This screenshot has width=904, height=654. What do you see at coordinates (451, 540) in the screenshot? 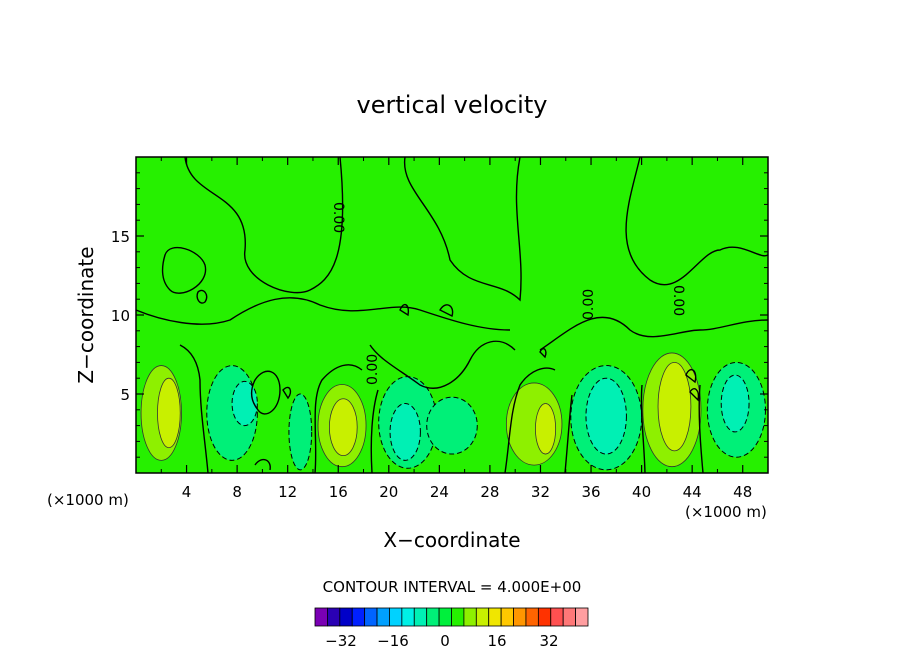
I see `x-axis-label: X−coordinate` at bounding box center [451, 540].